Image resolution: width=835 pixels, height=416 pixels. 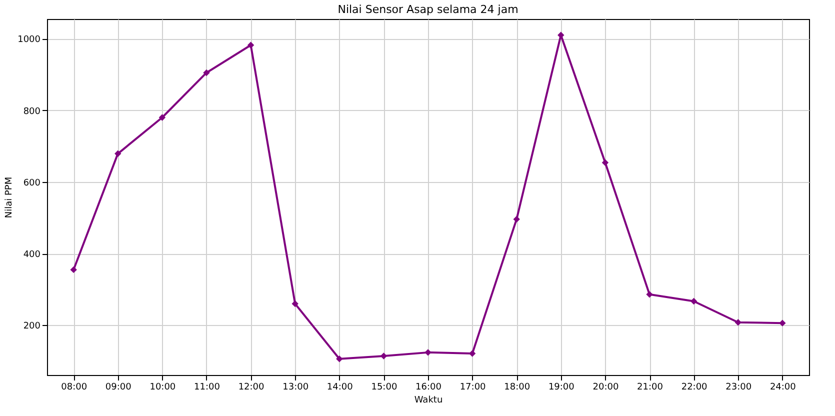 I want to click on x-tick-label: 23:00, so click(x=739, y=387).